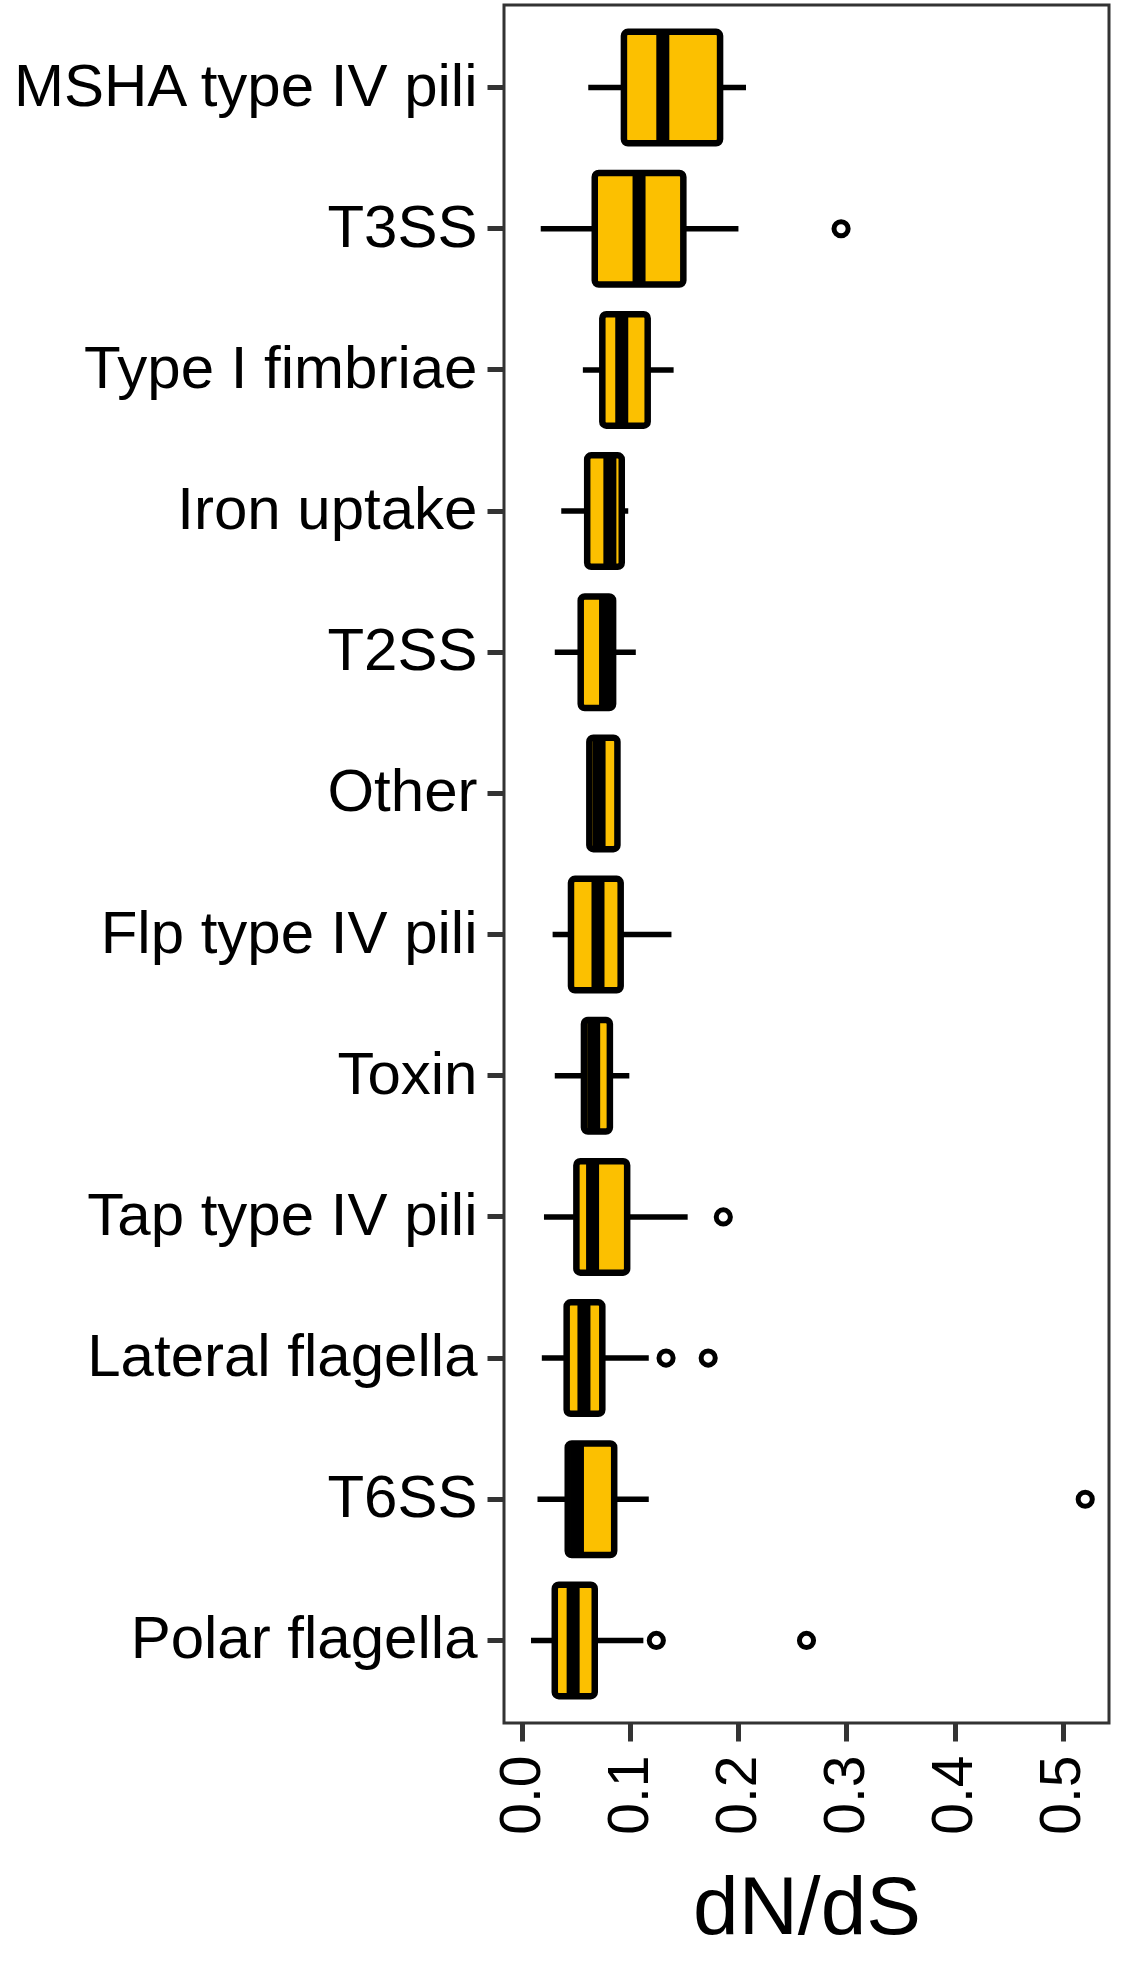 Image resolution: width=1133 pixels, height=1981 pixels. What do you see at coordinates (282, 1214) in the screenshot?
I see `y-tick-label: Tap type IV pili` at bounding box center [282, 1214].